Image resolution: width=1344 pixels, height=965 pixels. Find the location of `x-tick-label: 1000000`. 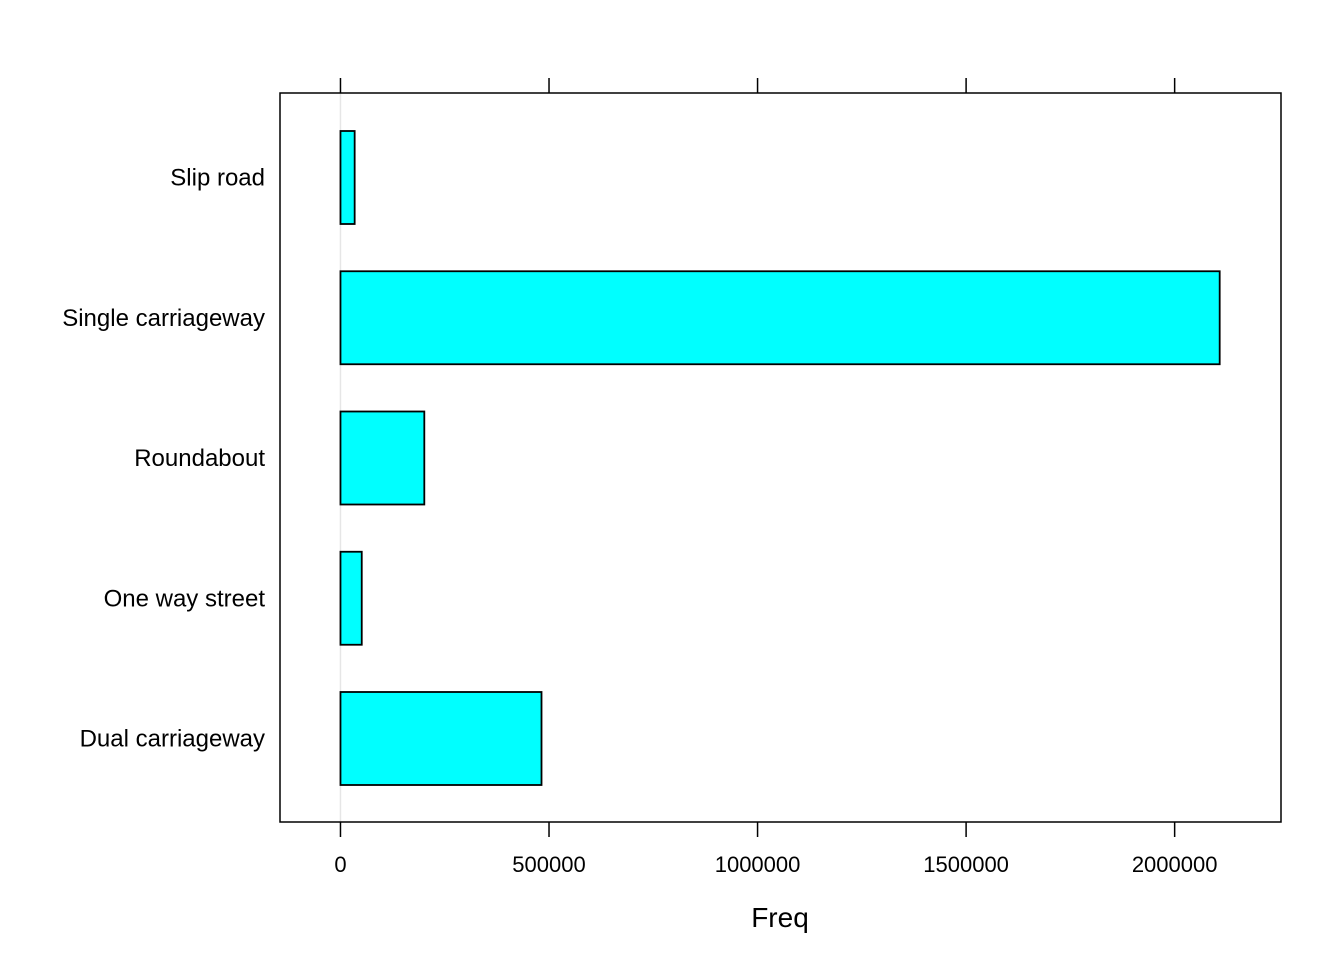

x-tick-label: 1000000 is located at coordinates (758, 864).